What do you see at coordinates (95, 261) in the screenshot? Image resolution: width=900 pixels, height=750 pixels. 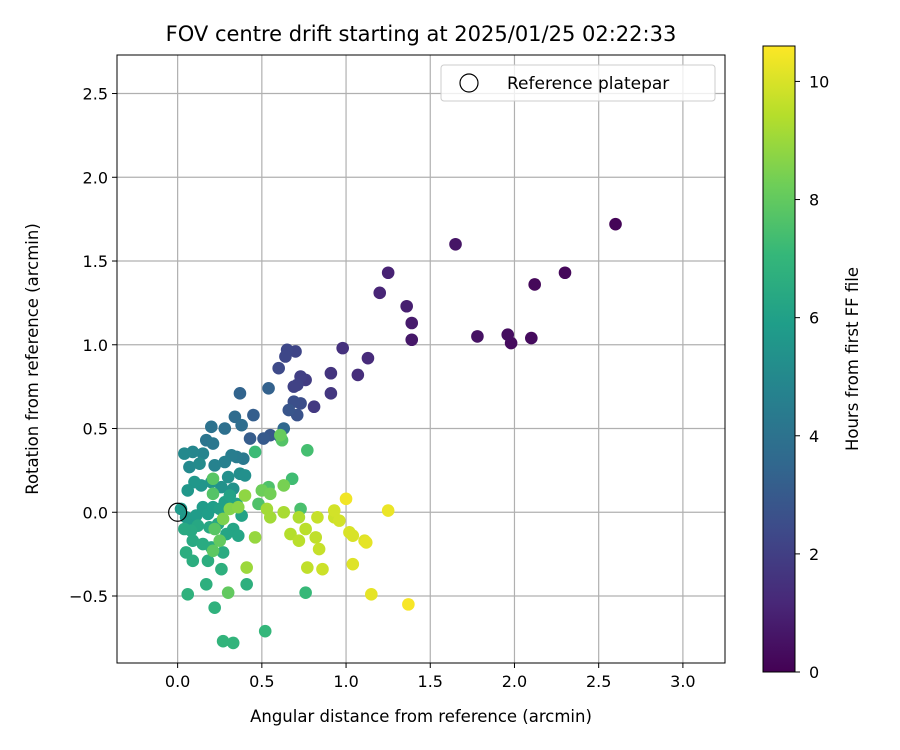 I see `y-tick-label: 1.5` at bounding box center [95, 261].